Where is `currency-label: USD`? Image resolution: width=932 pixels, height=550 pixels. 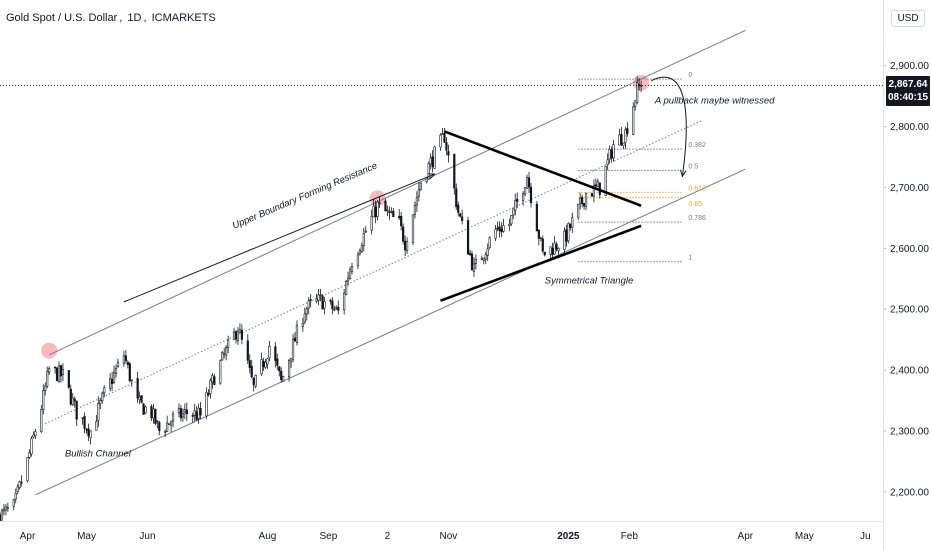 currency-label: USD is located at coordinates (908, 18).